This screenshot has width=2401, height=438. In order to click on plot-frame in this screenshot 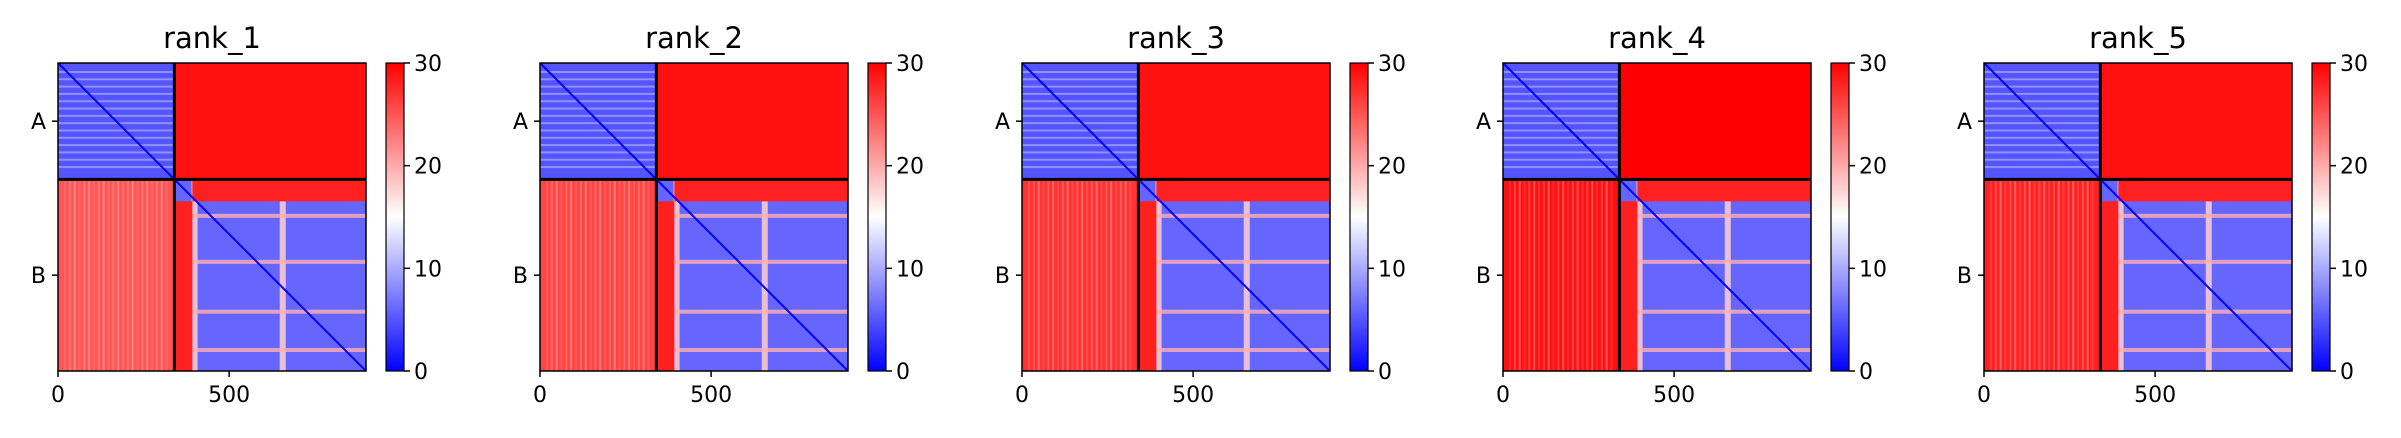, I will do `click(1176, 217)`.